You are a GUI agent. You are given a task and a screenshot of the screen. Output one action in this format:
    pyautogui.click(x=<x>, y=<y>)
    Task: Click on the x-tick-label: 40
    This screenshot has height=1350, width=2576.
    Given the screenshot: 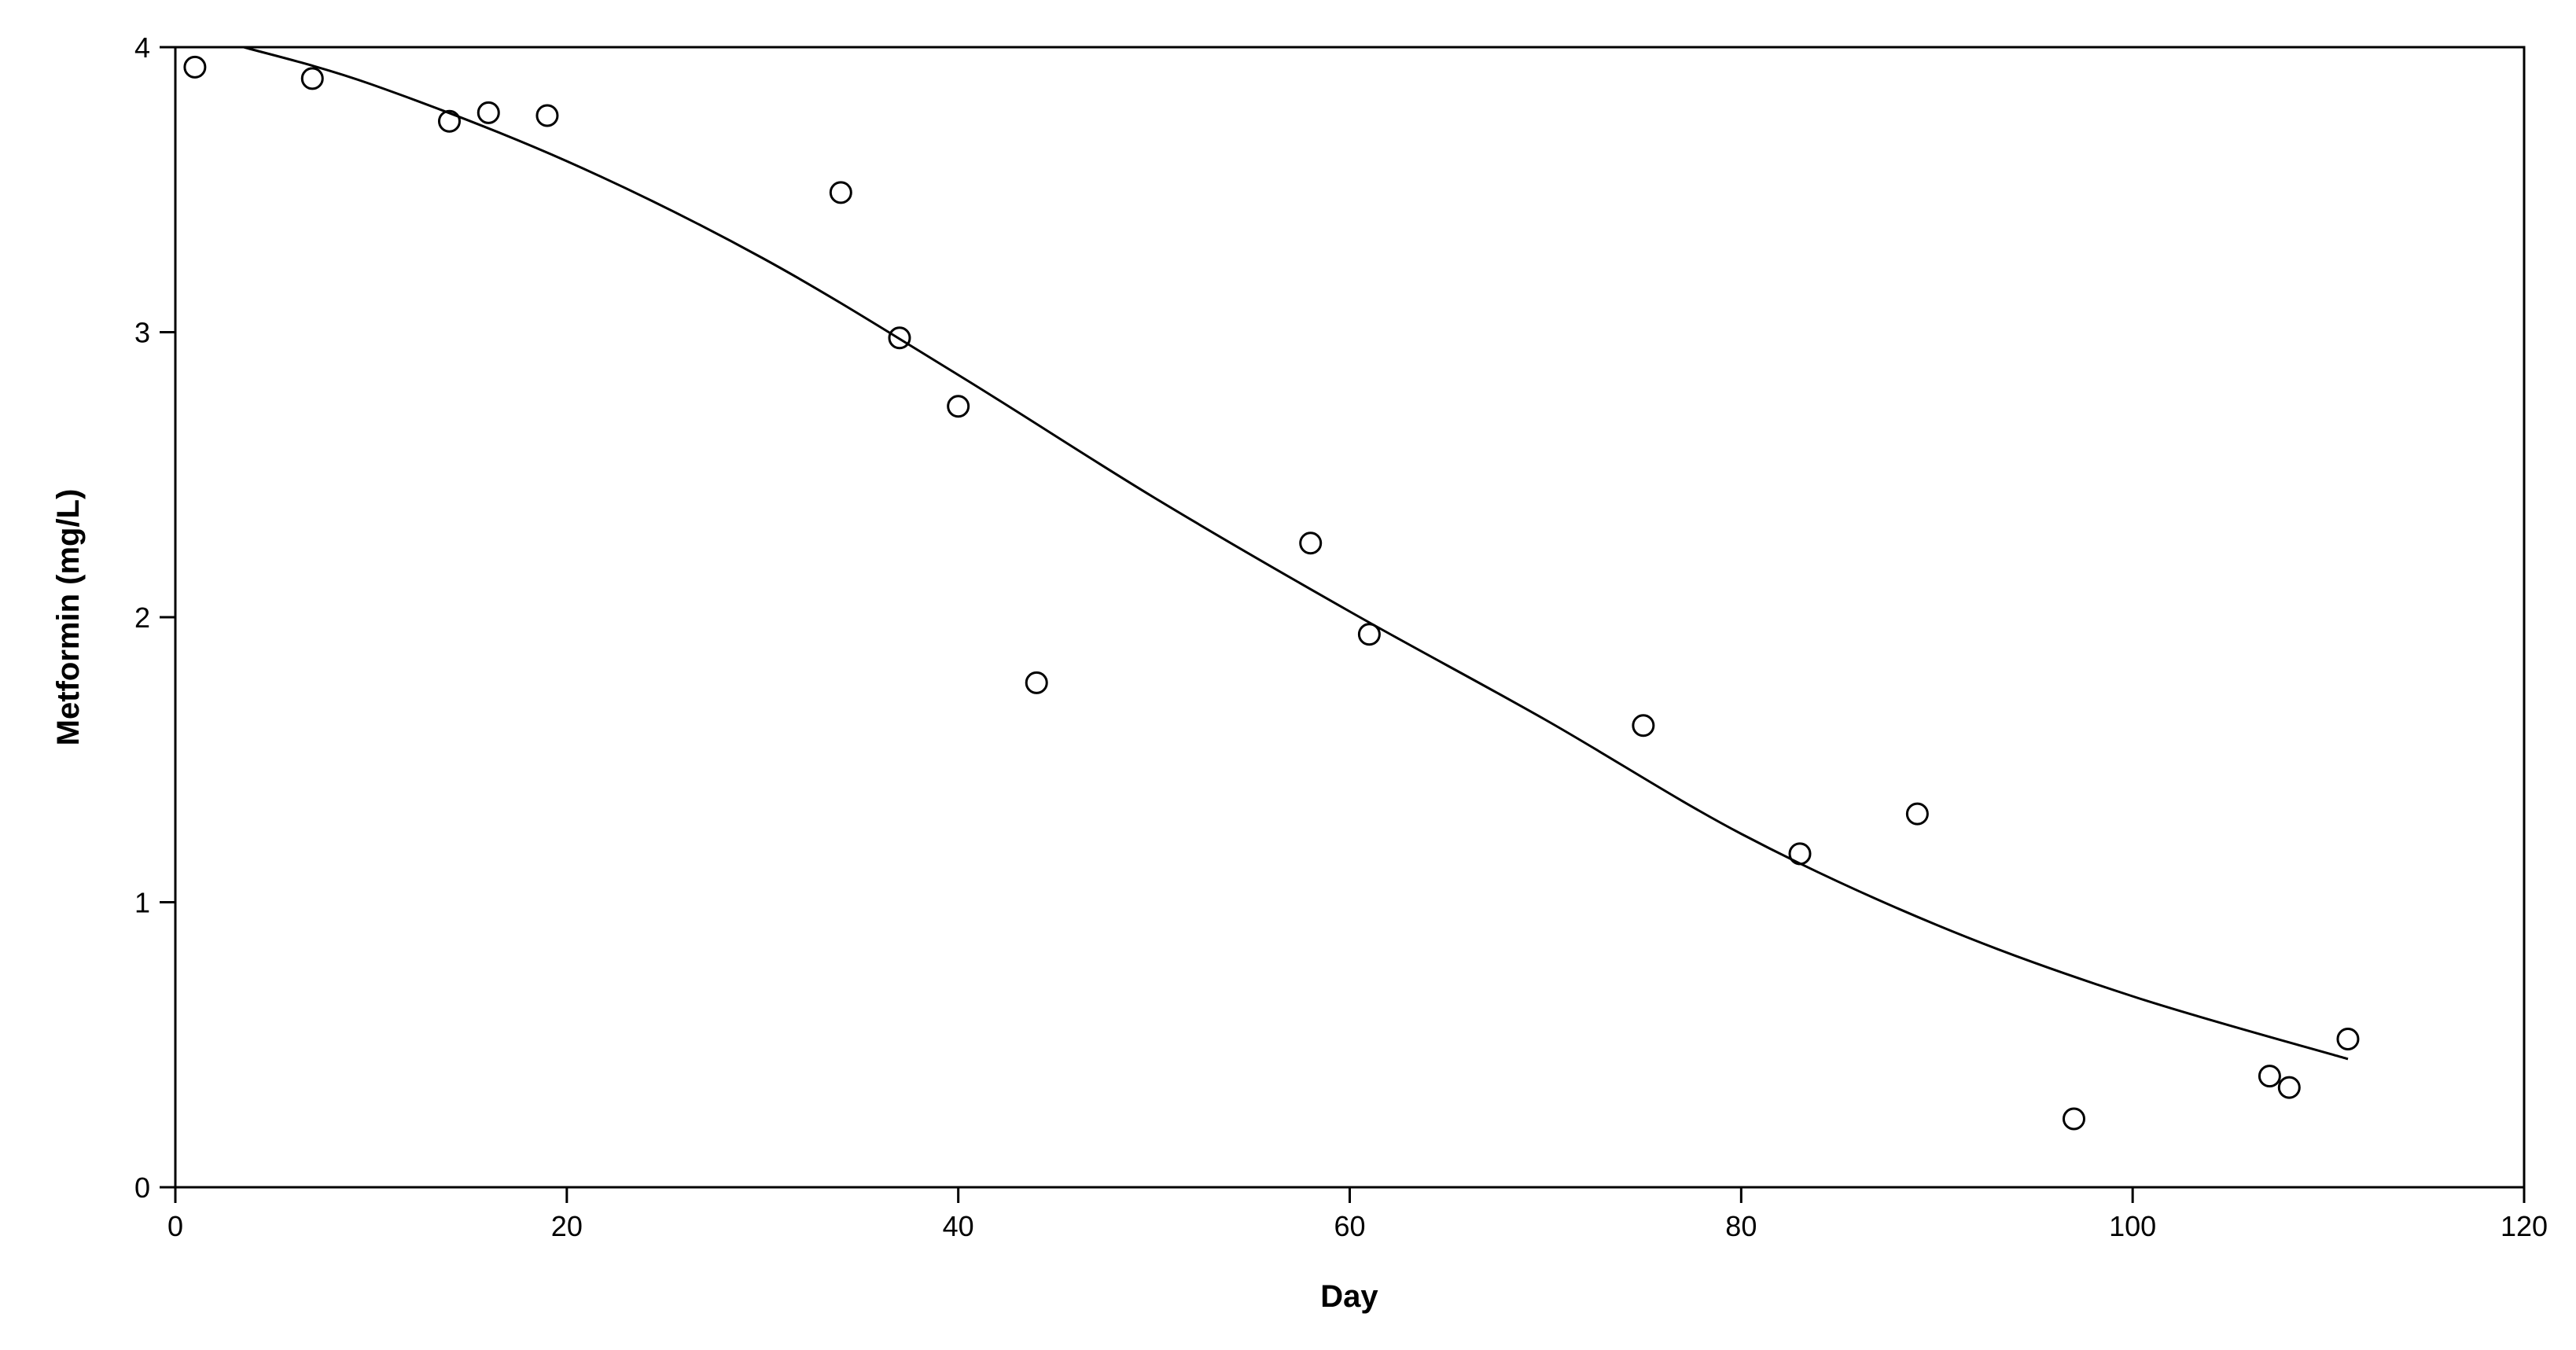 What is the action you would take?
    pyautogui.click(x=959, y=1226)
    